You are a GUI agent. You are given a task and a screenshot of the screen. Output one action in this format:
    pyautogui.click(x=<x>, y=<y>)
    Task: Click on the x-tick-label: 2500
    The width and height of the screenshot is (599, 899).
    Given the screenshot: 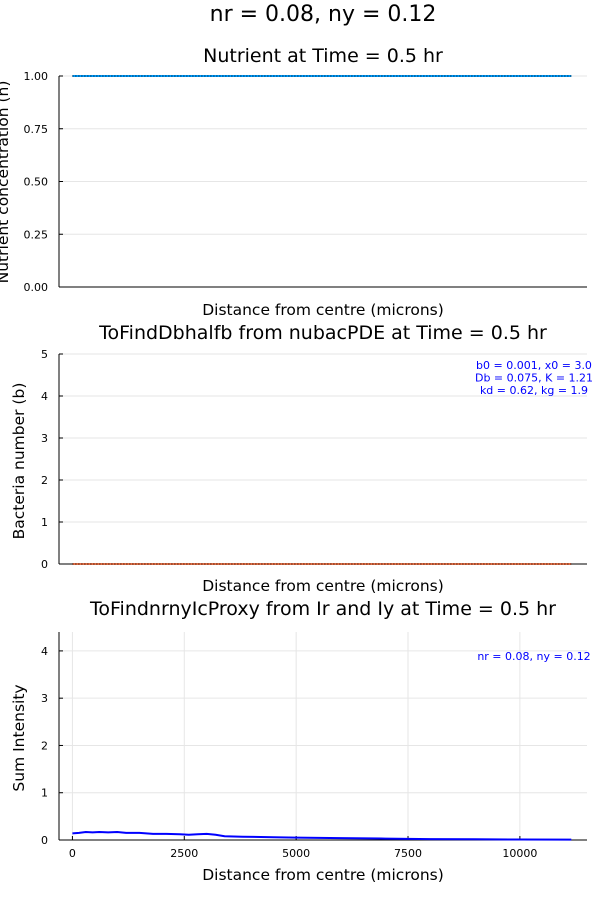 What is the action you would take?
    pyautogui.click(x=184, y=853)
    